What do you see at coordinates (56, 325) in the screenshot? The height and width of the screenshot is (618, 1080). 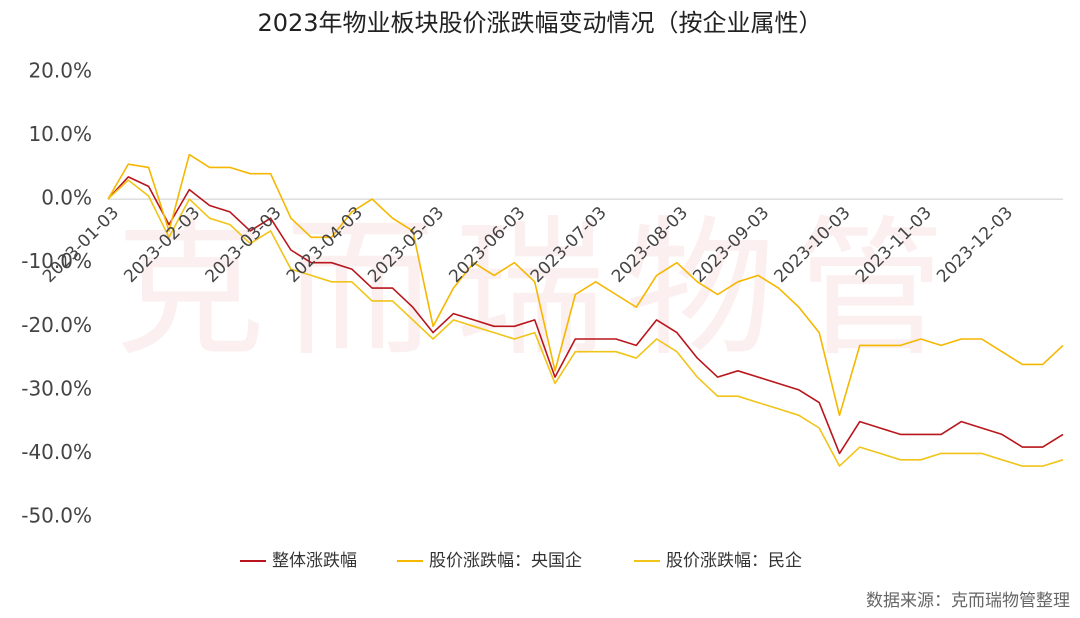 I see `y-tick-label: -20.0%` at bounding box center [56, 325].